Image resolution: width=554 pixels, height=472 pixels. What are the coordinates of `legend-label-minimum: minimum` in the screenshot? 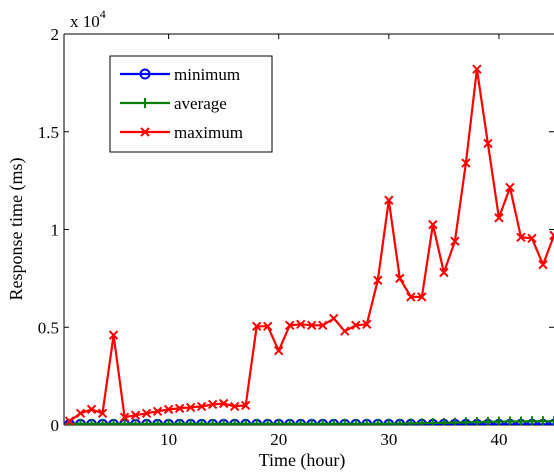 It's located at (207, 74).